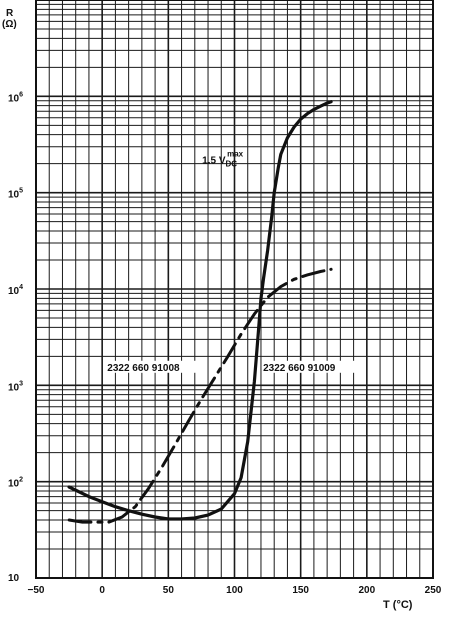 The width and height of the screenshot is (454, 617). Describe the element at coordinates (300, 590) in the screenshot. I see `x-tick-label: 150` at that location.